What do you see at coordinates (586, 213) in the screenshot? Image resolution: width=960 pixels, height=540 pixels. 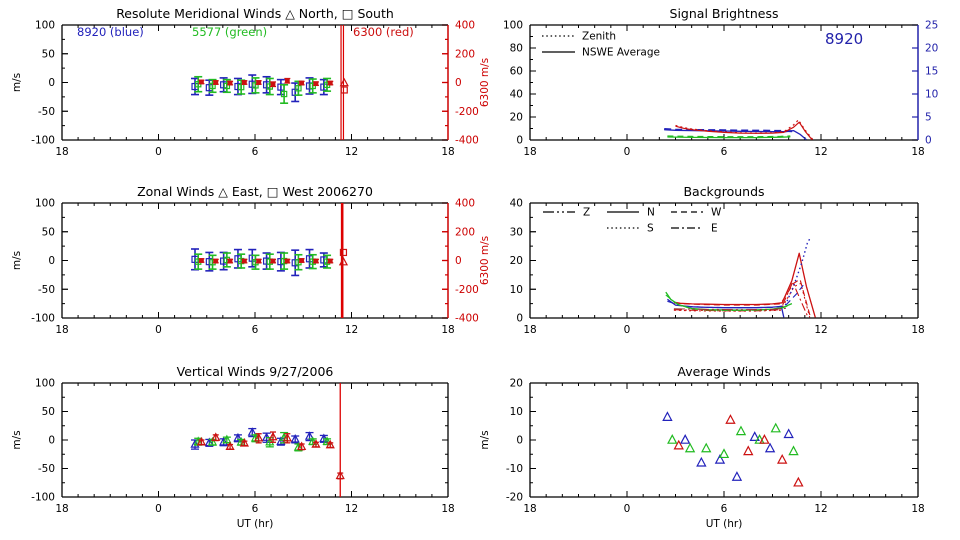 I see `svg-text: Z` at bounding box center [586, 213].